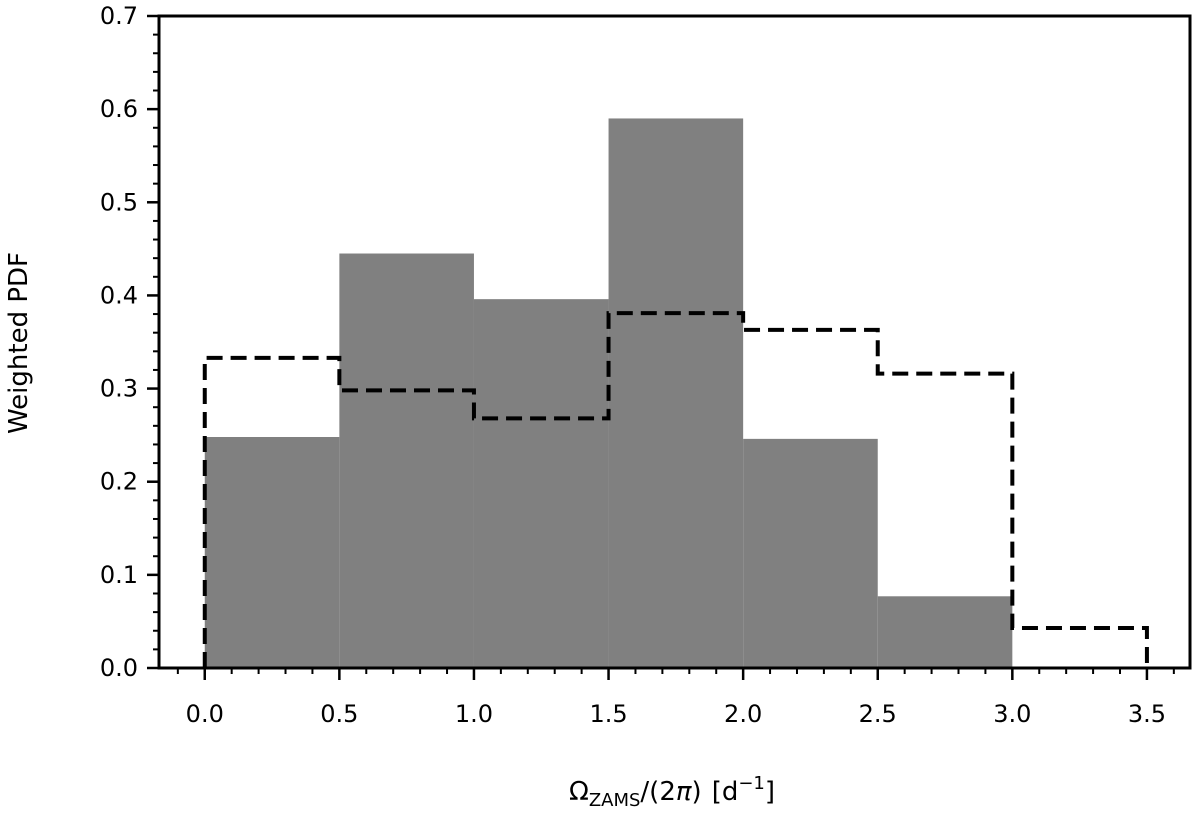 This screenshot has height=813, width=1200. What do you see at coordinates (751, 783) in the screenshot?
I see `x-axis-label-unit-exp: −1` at bounding box center [751, 783].